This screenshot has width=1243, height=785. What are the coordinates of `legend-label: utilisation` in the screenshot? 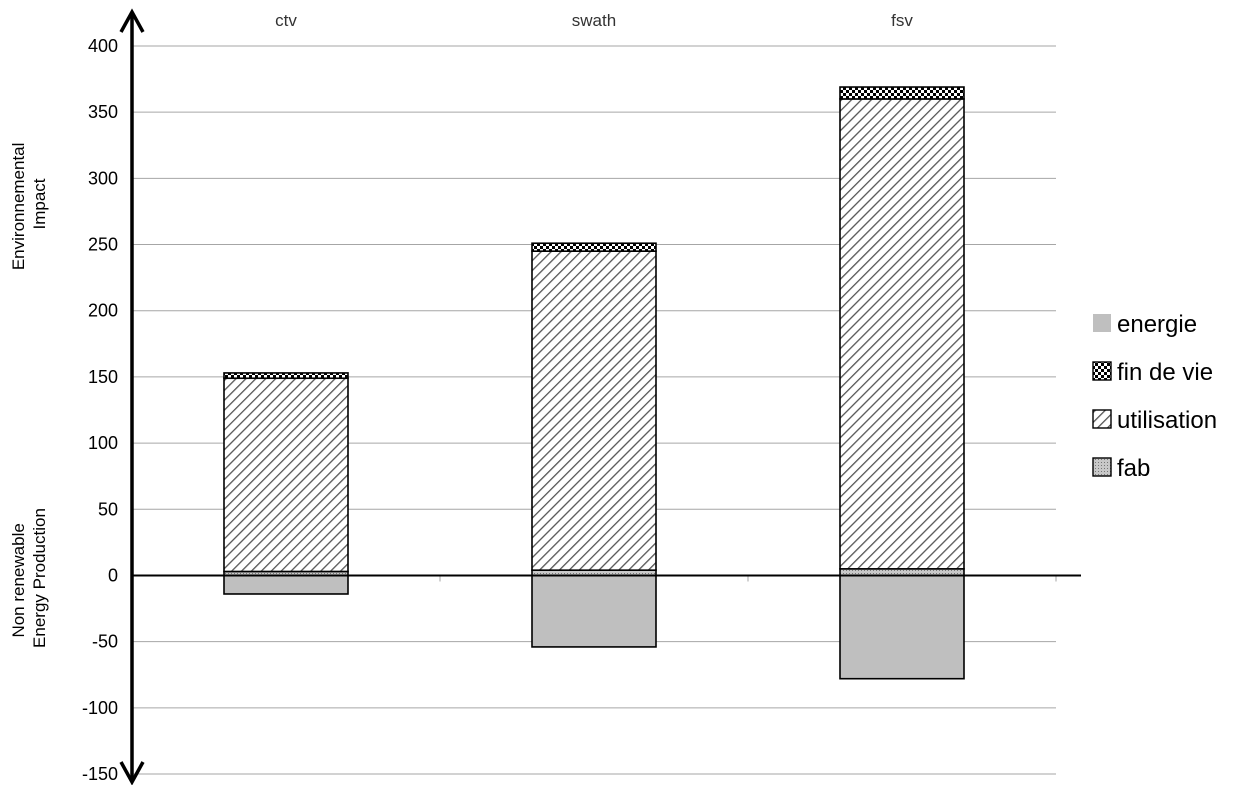 It's located at (1167, 420).